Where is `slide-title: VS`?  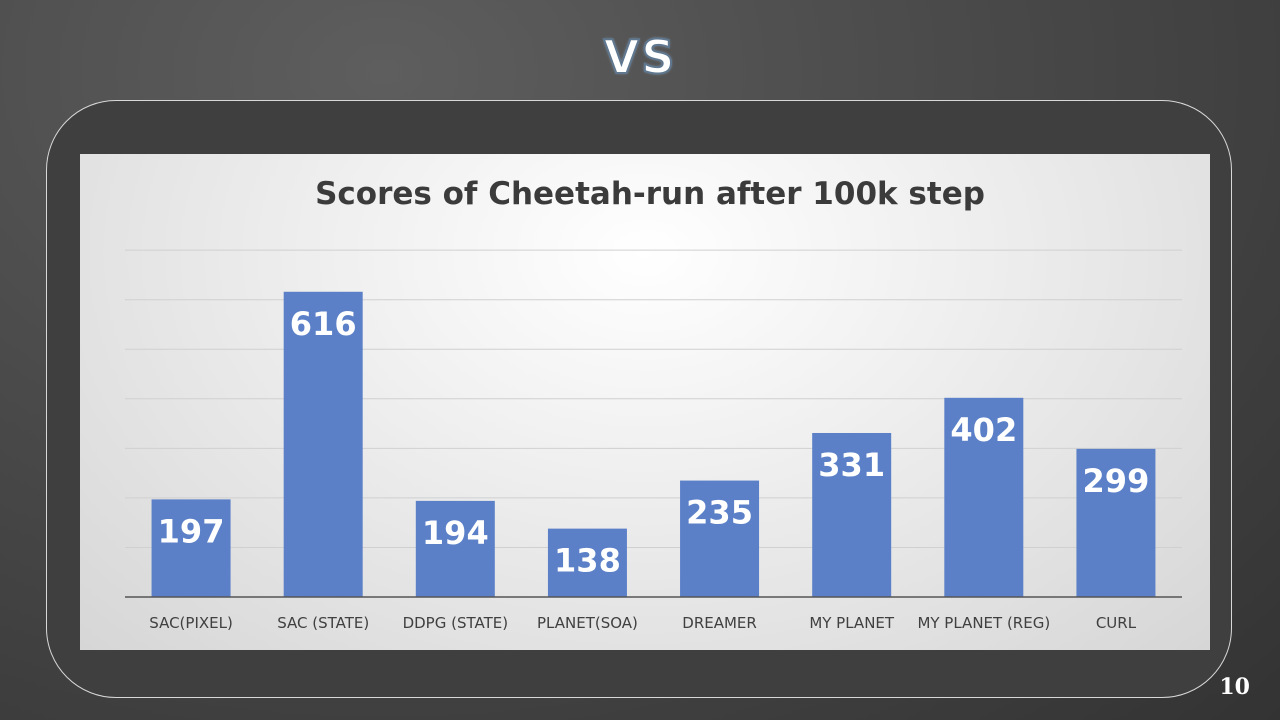
slide-title: VS is located at coordinates (640, 57).